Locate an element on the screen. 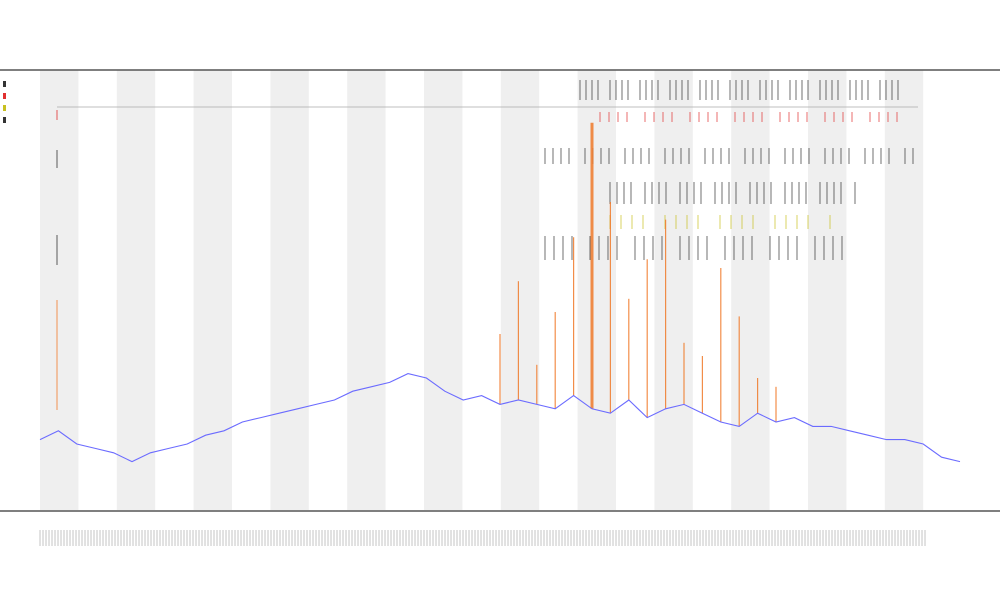 This screenshot has height=600, width=1000. series-lines is located at coordinates (500, 418).